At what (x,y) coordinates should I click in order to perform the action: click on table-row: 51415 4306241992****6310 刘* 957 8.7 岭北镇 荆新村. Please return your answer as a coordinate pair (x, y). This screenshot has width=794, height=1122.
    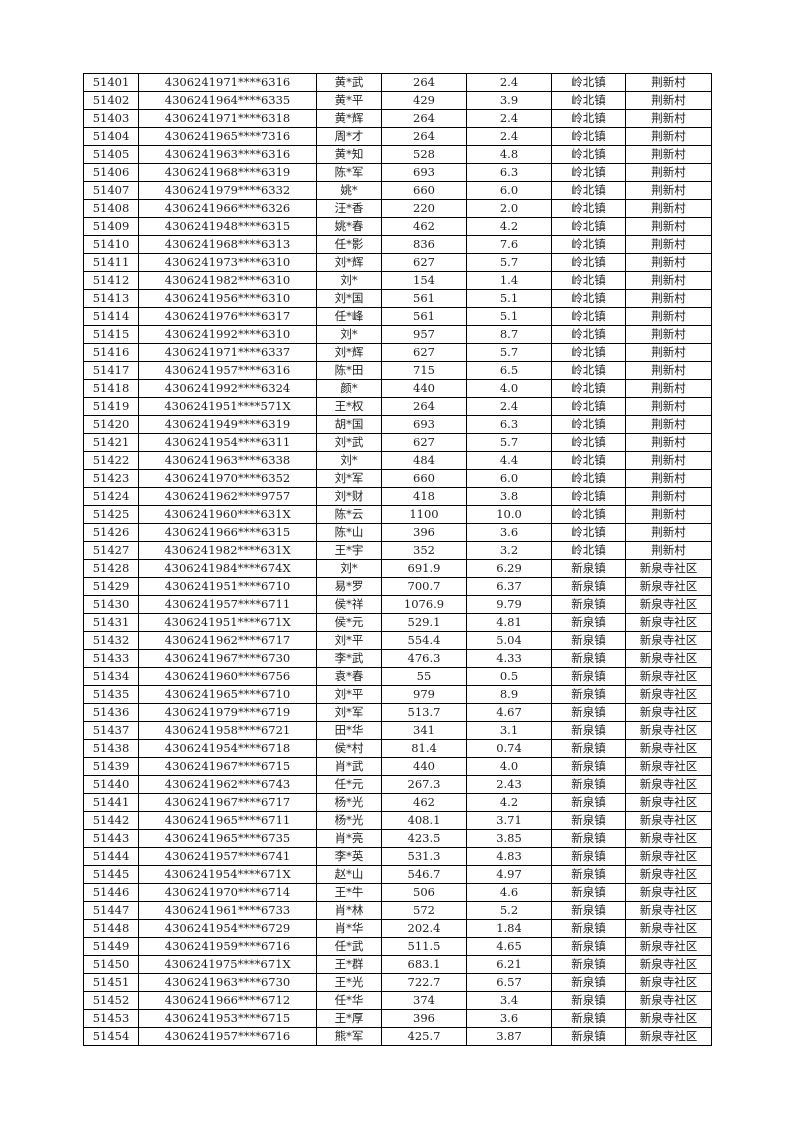
    Looking at the image, I should click on (397, 334).